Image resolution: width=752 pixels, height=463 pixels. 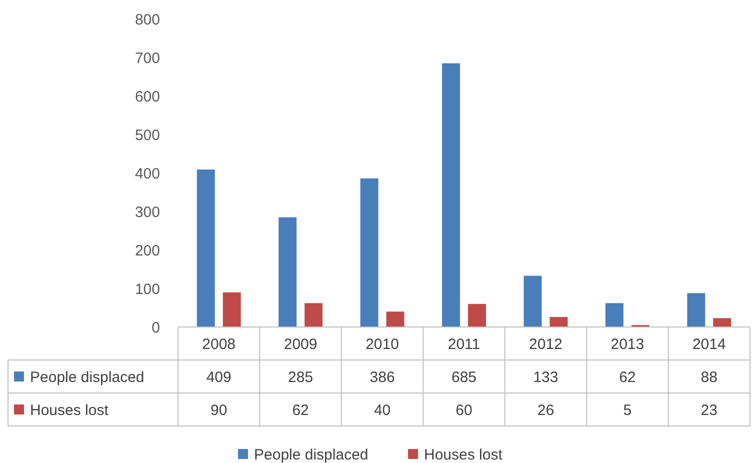 What do you see at coordinates (545, 344) in the screenshot?
I see `x-tick-label: 2012` at bounding box center [545, 344].